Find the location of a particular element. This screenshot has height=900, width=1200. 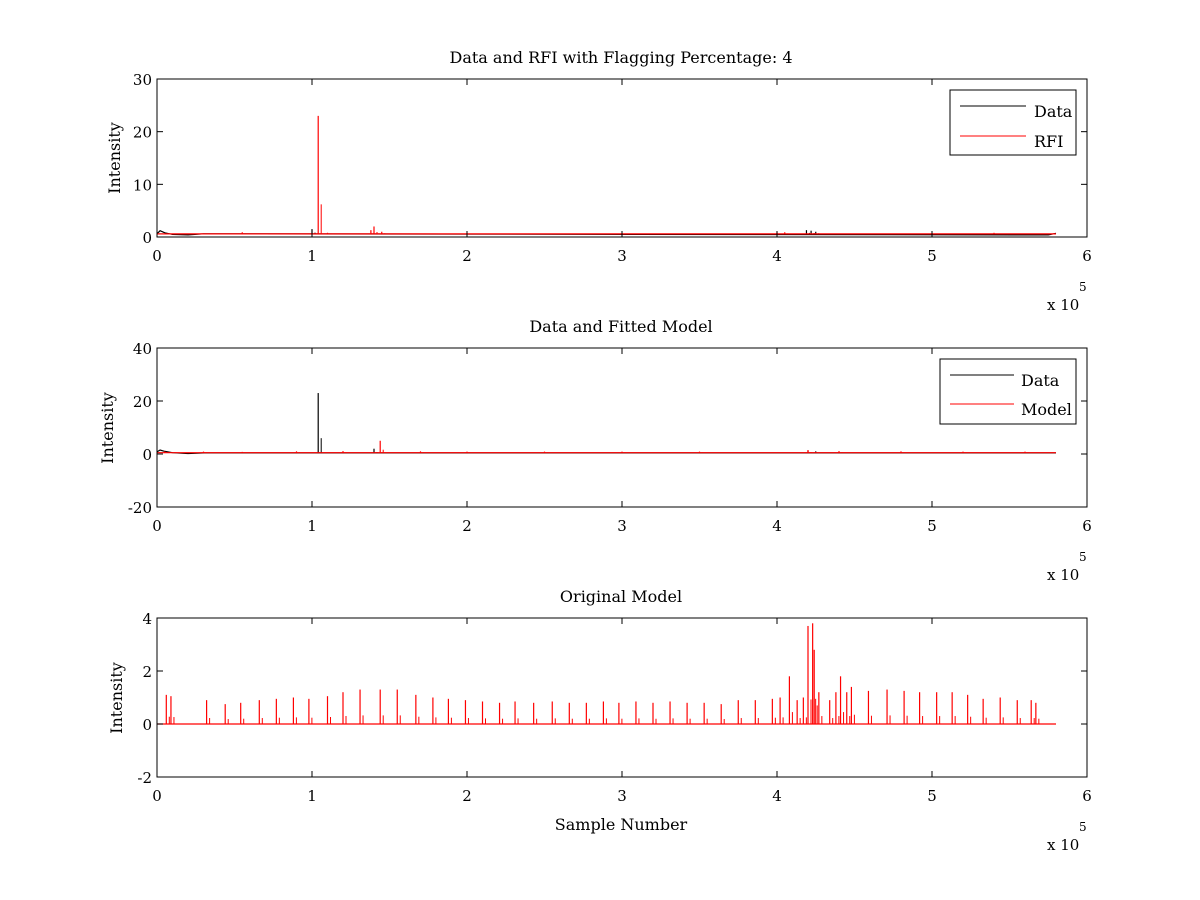

y-tick-label: -2 is located at coordinates (144, 778).